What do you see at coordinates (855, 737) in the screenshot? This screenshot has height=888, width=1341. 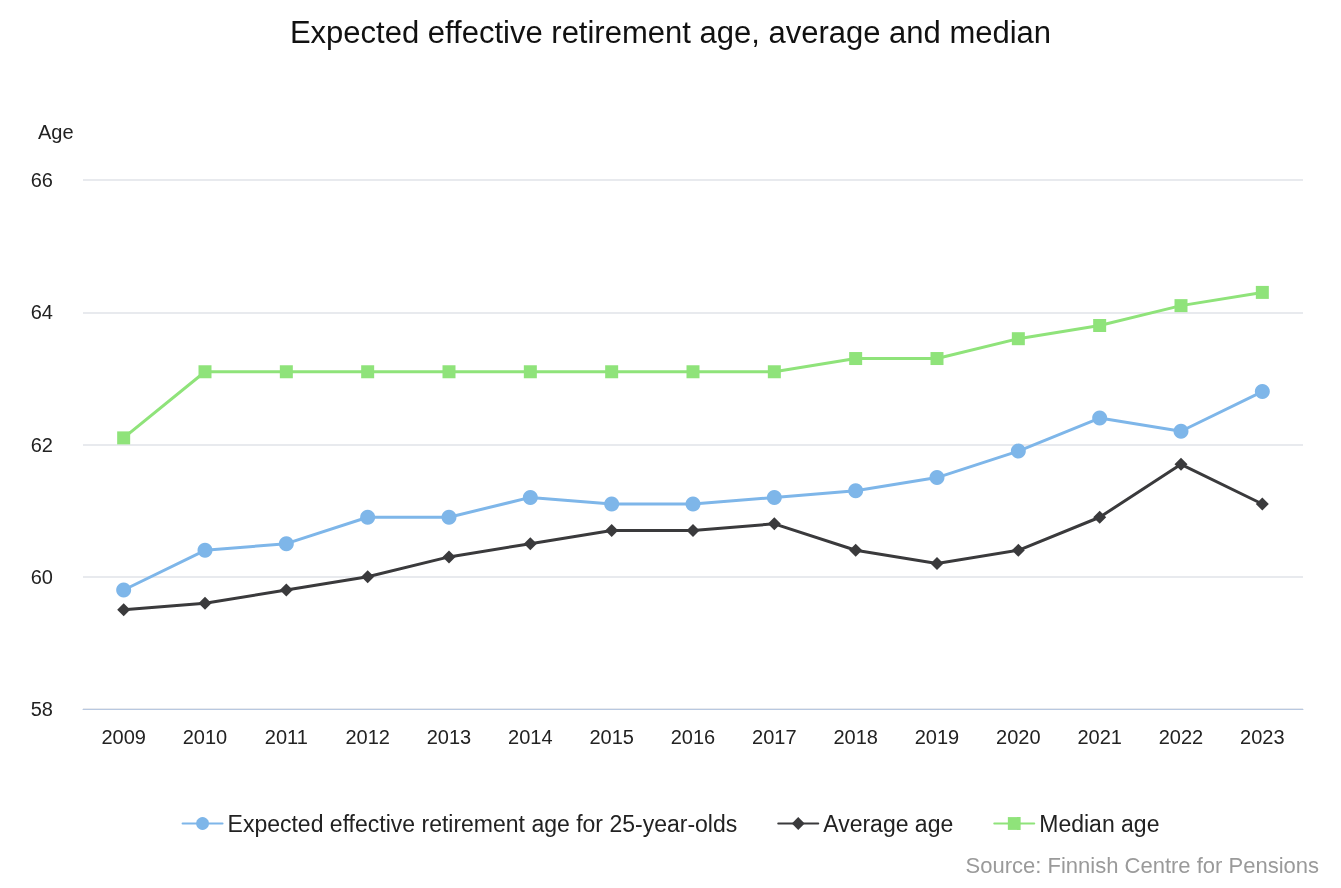 I see `x-tick-label: 2018` at bounding box center [855, 737].